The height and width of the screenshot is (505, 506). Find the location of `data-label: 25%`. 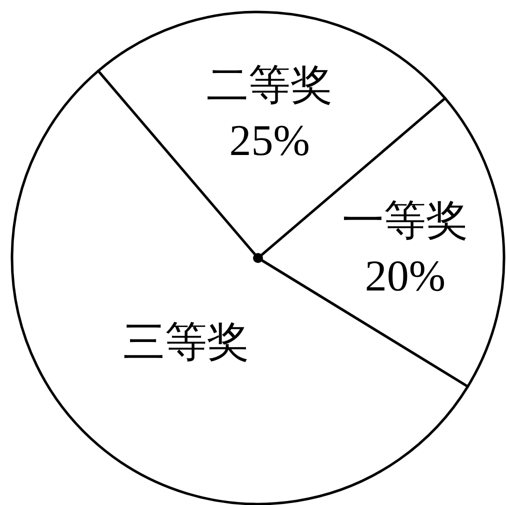

data-label: 25% is located at coordinates (269, 140).